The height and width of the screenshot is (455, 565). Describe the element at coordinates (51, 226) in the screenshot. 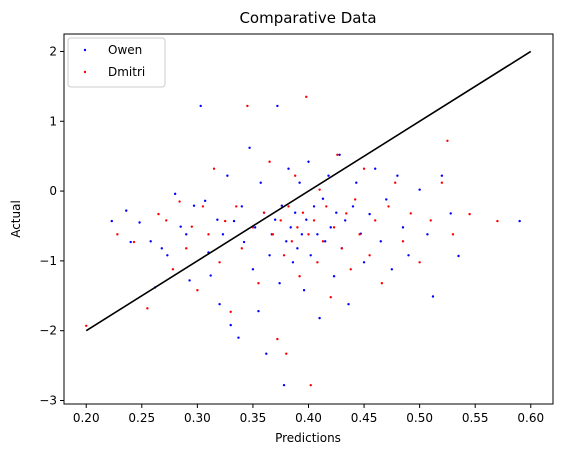

I see `y-axis: −3 −2 −1 0 1 2` at that location.